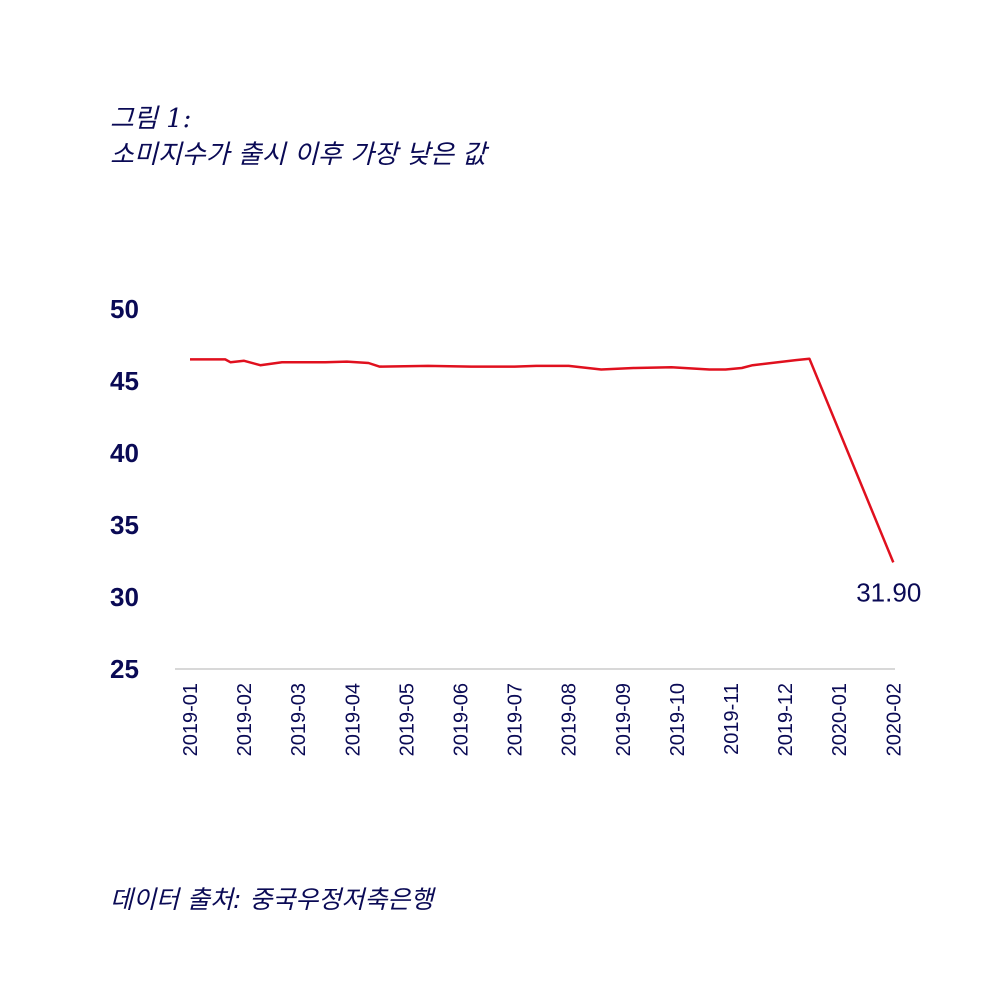  What do you see at coordinates (516, 719) in the screenshot?
I see `x-tick-label: 2019-07` at bounding box center [516, 719].